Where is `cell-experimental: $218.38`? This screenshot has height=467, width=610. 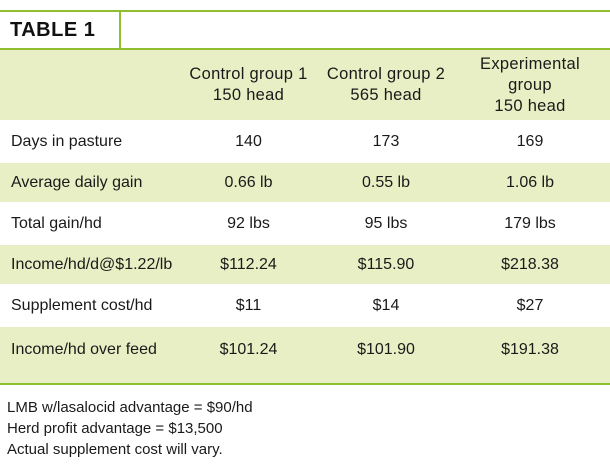
cell-experimental: $218.38 is located at coordinates (530, 264).